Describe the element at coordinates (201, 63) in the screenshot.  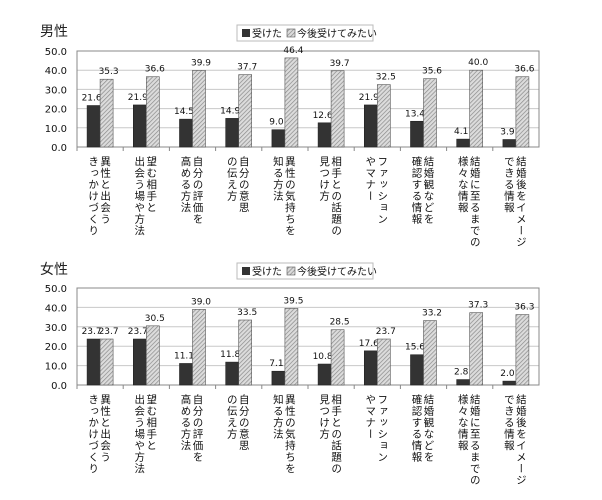
I see `data-label: 39.9` at that location.